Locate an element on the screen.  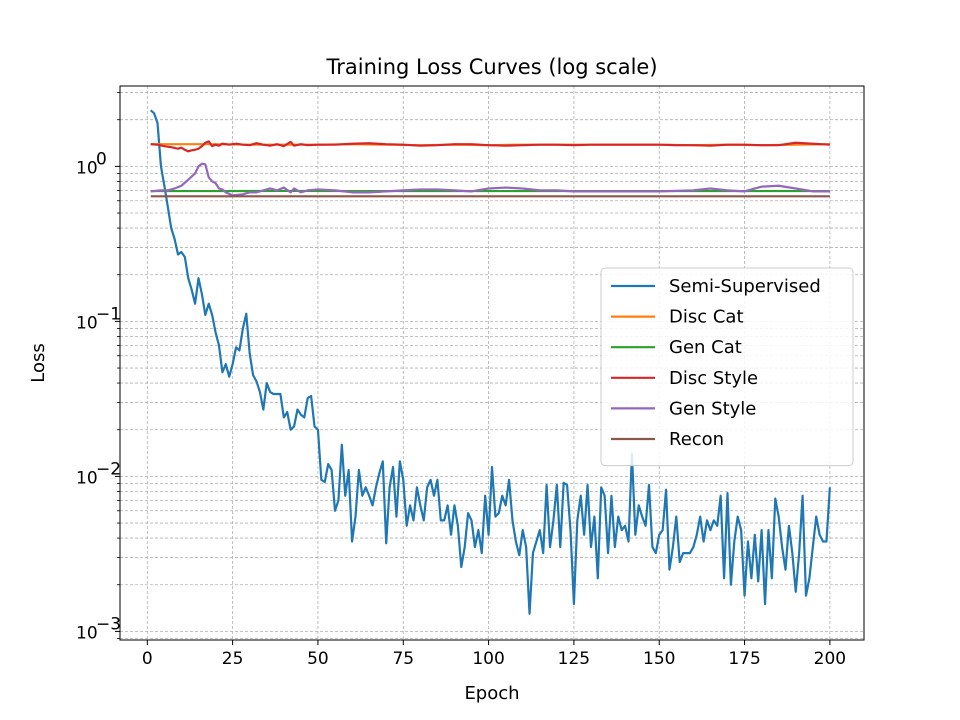
y-axis-label: Loss is located at coordinates (38, 362).